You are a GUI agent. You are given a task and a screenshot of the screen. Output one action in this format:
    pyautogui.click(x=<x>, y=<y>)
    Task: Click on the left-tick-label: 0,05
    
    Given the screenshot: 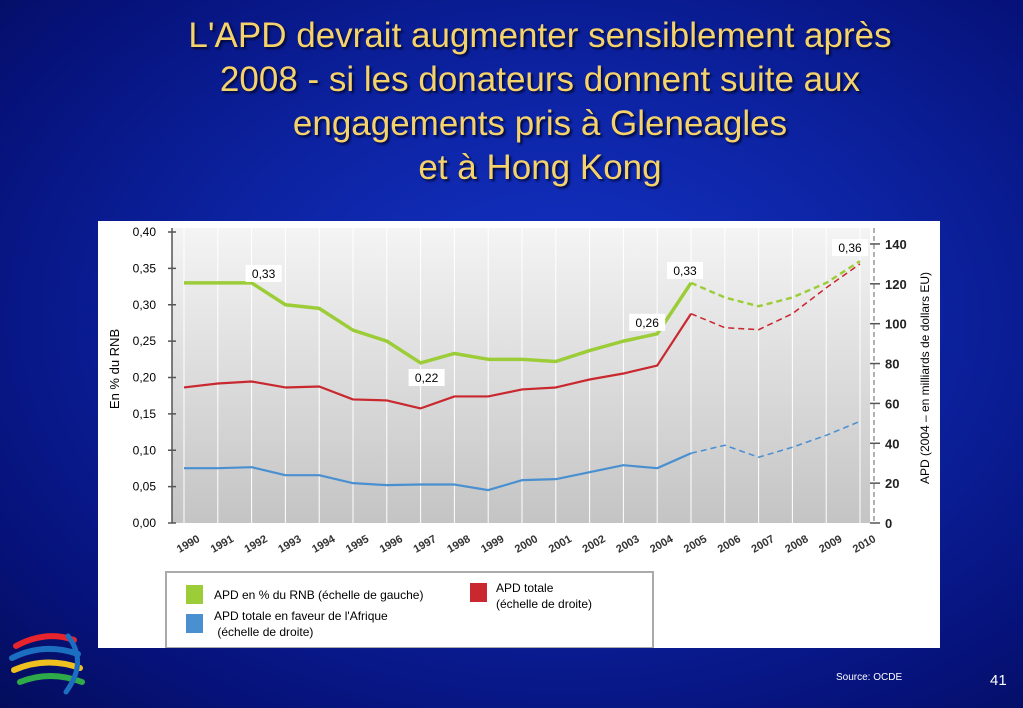 What is the action you would take?
    pyautogui.click(x=145, y=487)
    